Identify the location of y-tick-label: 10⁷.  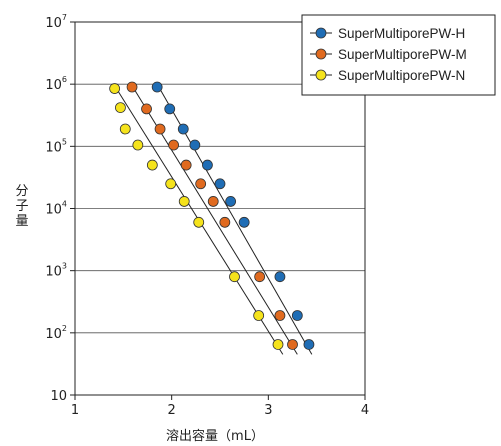
(56, 22).